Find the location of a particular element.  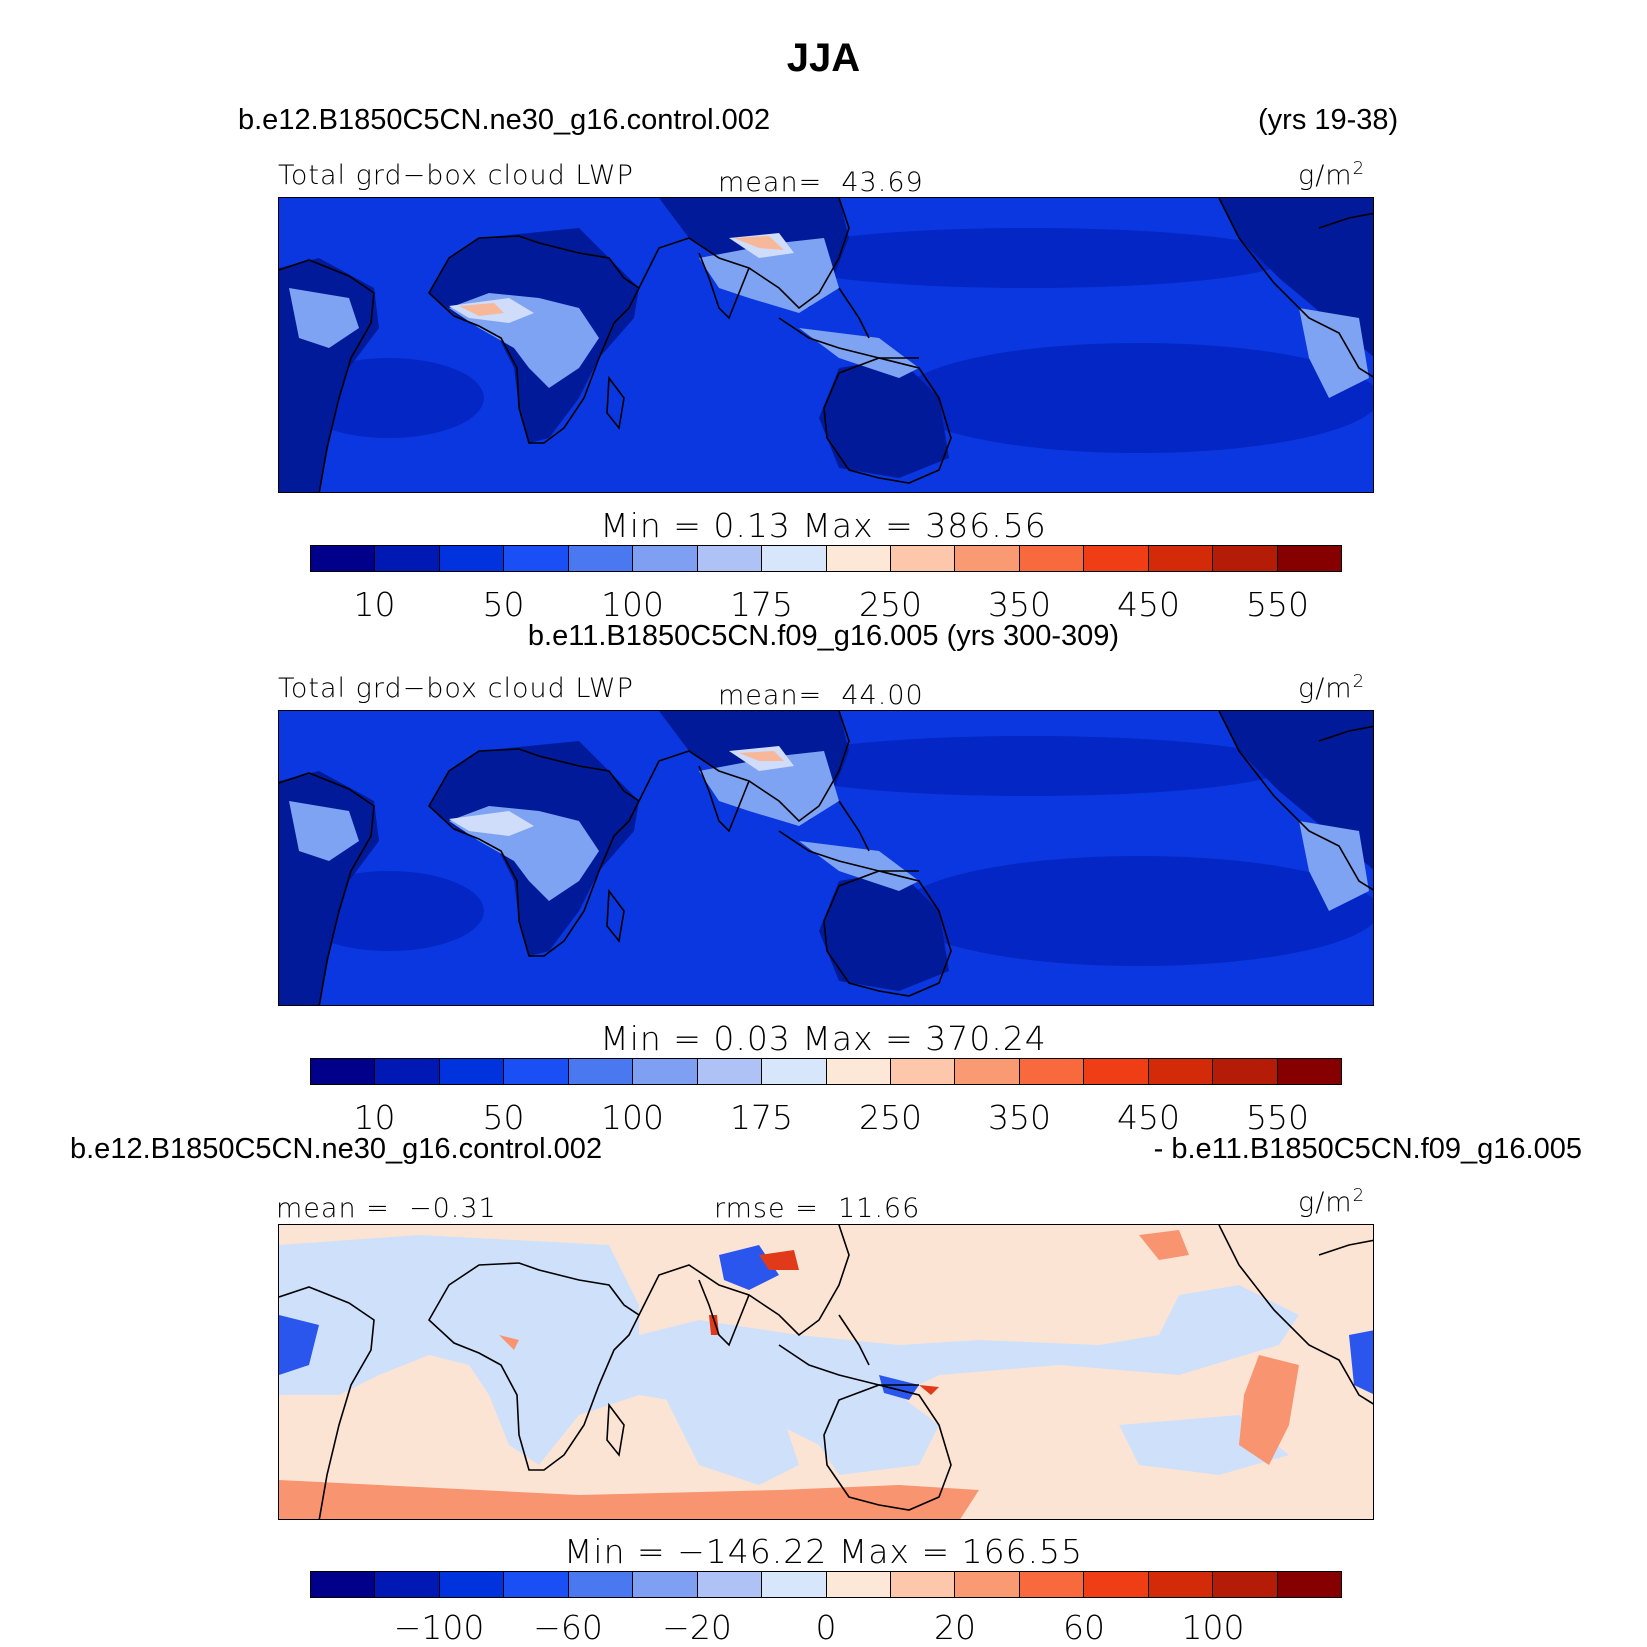

panel3-case-right: - b.e11.B1850C5CN.f09_g16.005 is located at coordinates (1367, 1149).